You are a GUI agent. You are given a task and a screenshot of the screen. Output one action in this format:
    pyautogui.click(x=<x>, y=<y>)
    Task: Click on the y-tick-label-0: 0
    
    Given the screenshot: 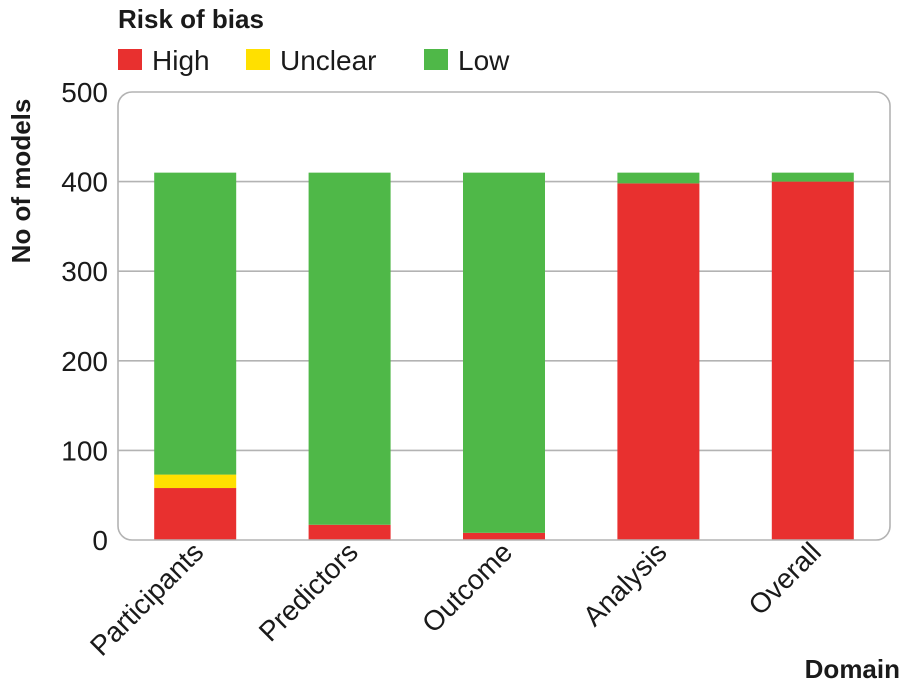 What is the action you would take?
    pyautogui.click(x=100, y=540)
    